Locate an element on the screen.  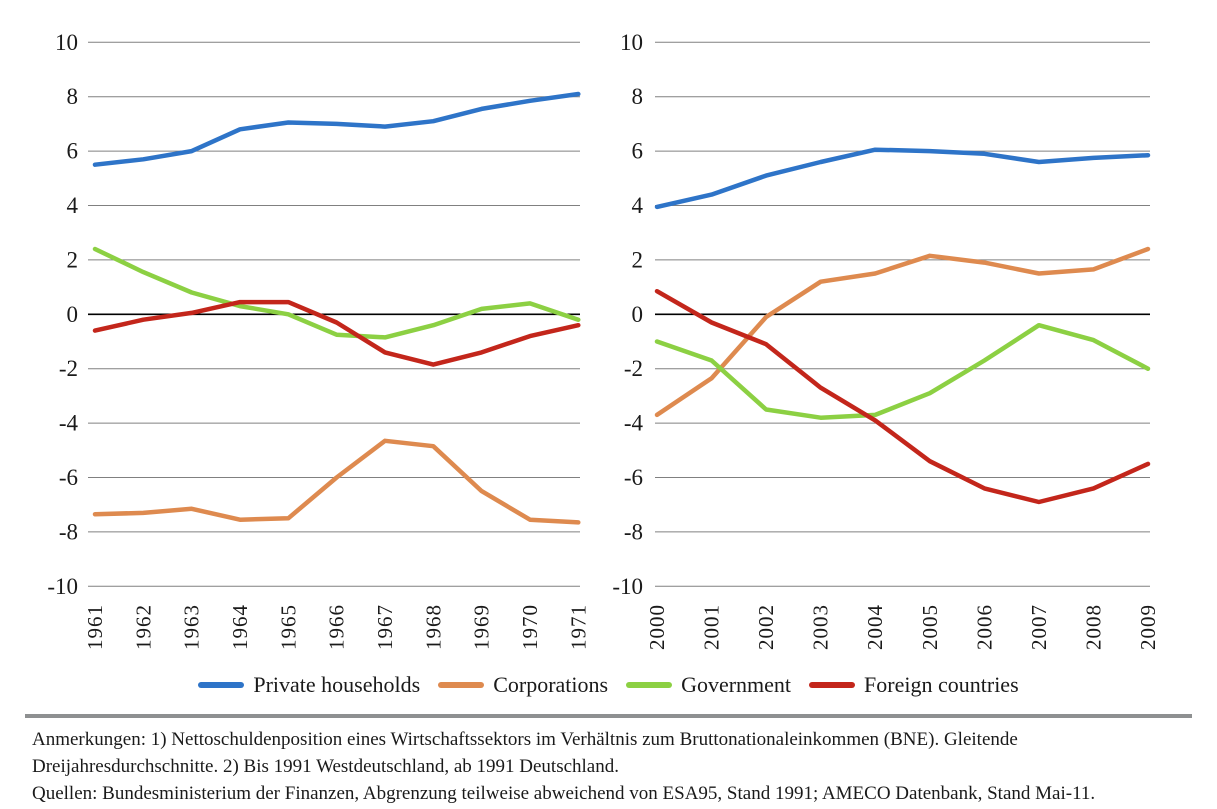
x-year-label: 2002 is located at coordinates (766, 627).